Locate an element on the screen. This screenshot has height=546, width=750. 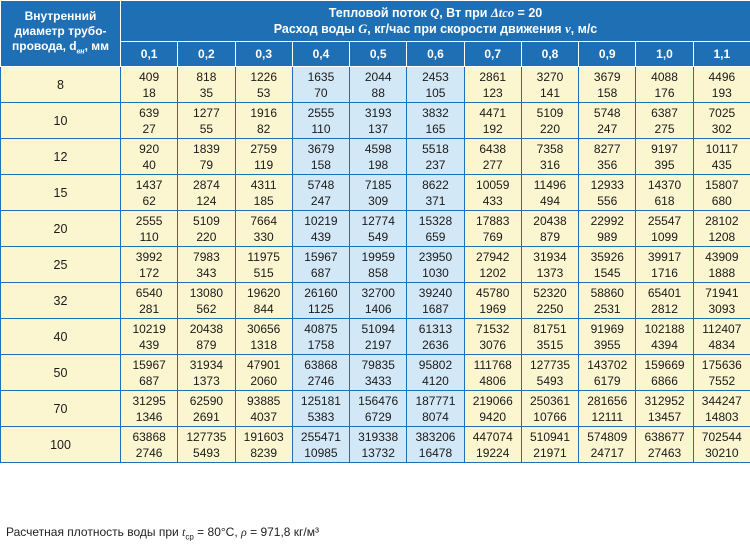
value-cell: 1437 62 is located at coordinates (149, 192).